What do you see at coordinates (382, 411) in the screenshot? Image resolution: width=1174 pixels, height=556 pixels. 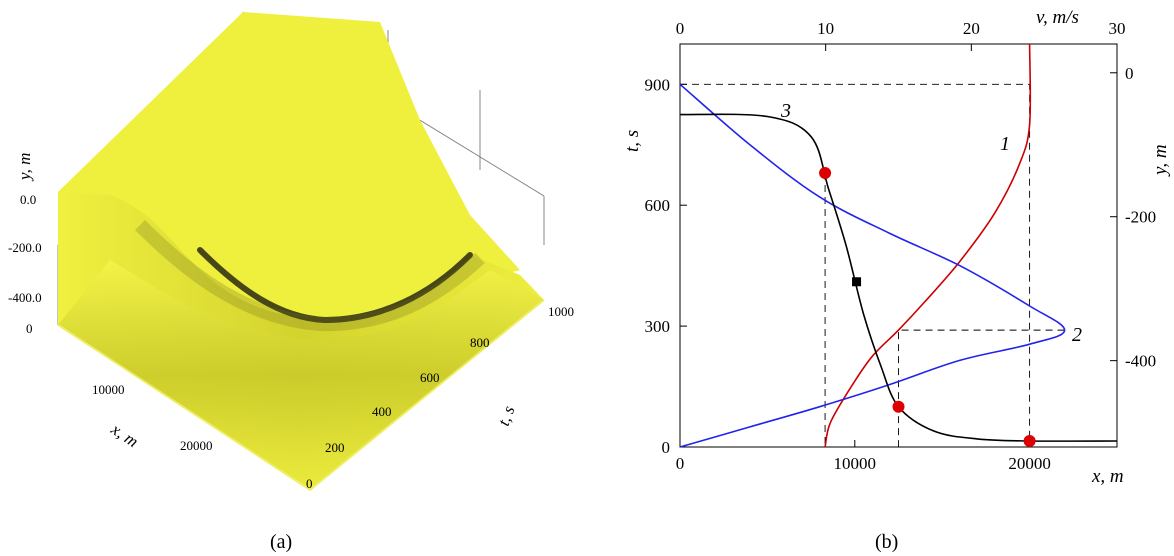 I see `t-tick-label: 400` at bounding box center [382, 411].